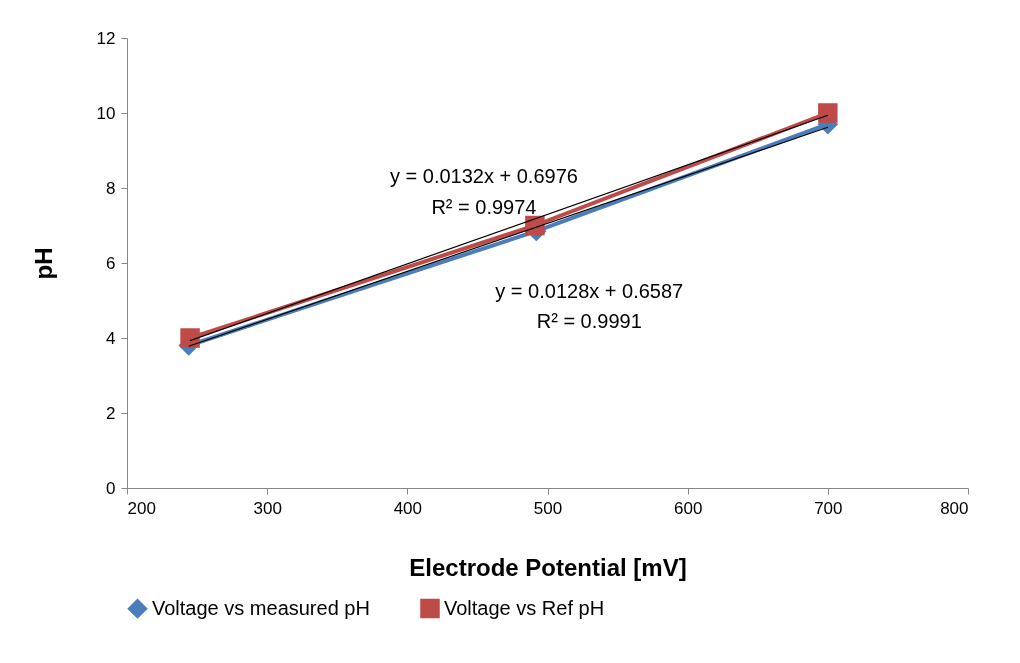 The image size is (1020, 663). Describe the element at coordinates (408, 508) in the screenshot. I see `x-tick-label: 400` at that location.